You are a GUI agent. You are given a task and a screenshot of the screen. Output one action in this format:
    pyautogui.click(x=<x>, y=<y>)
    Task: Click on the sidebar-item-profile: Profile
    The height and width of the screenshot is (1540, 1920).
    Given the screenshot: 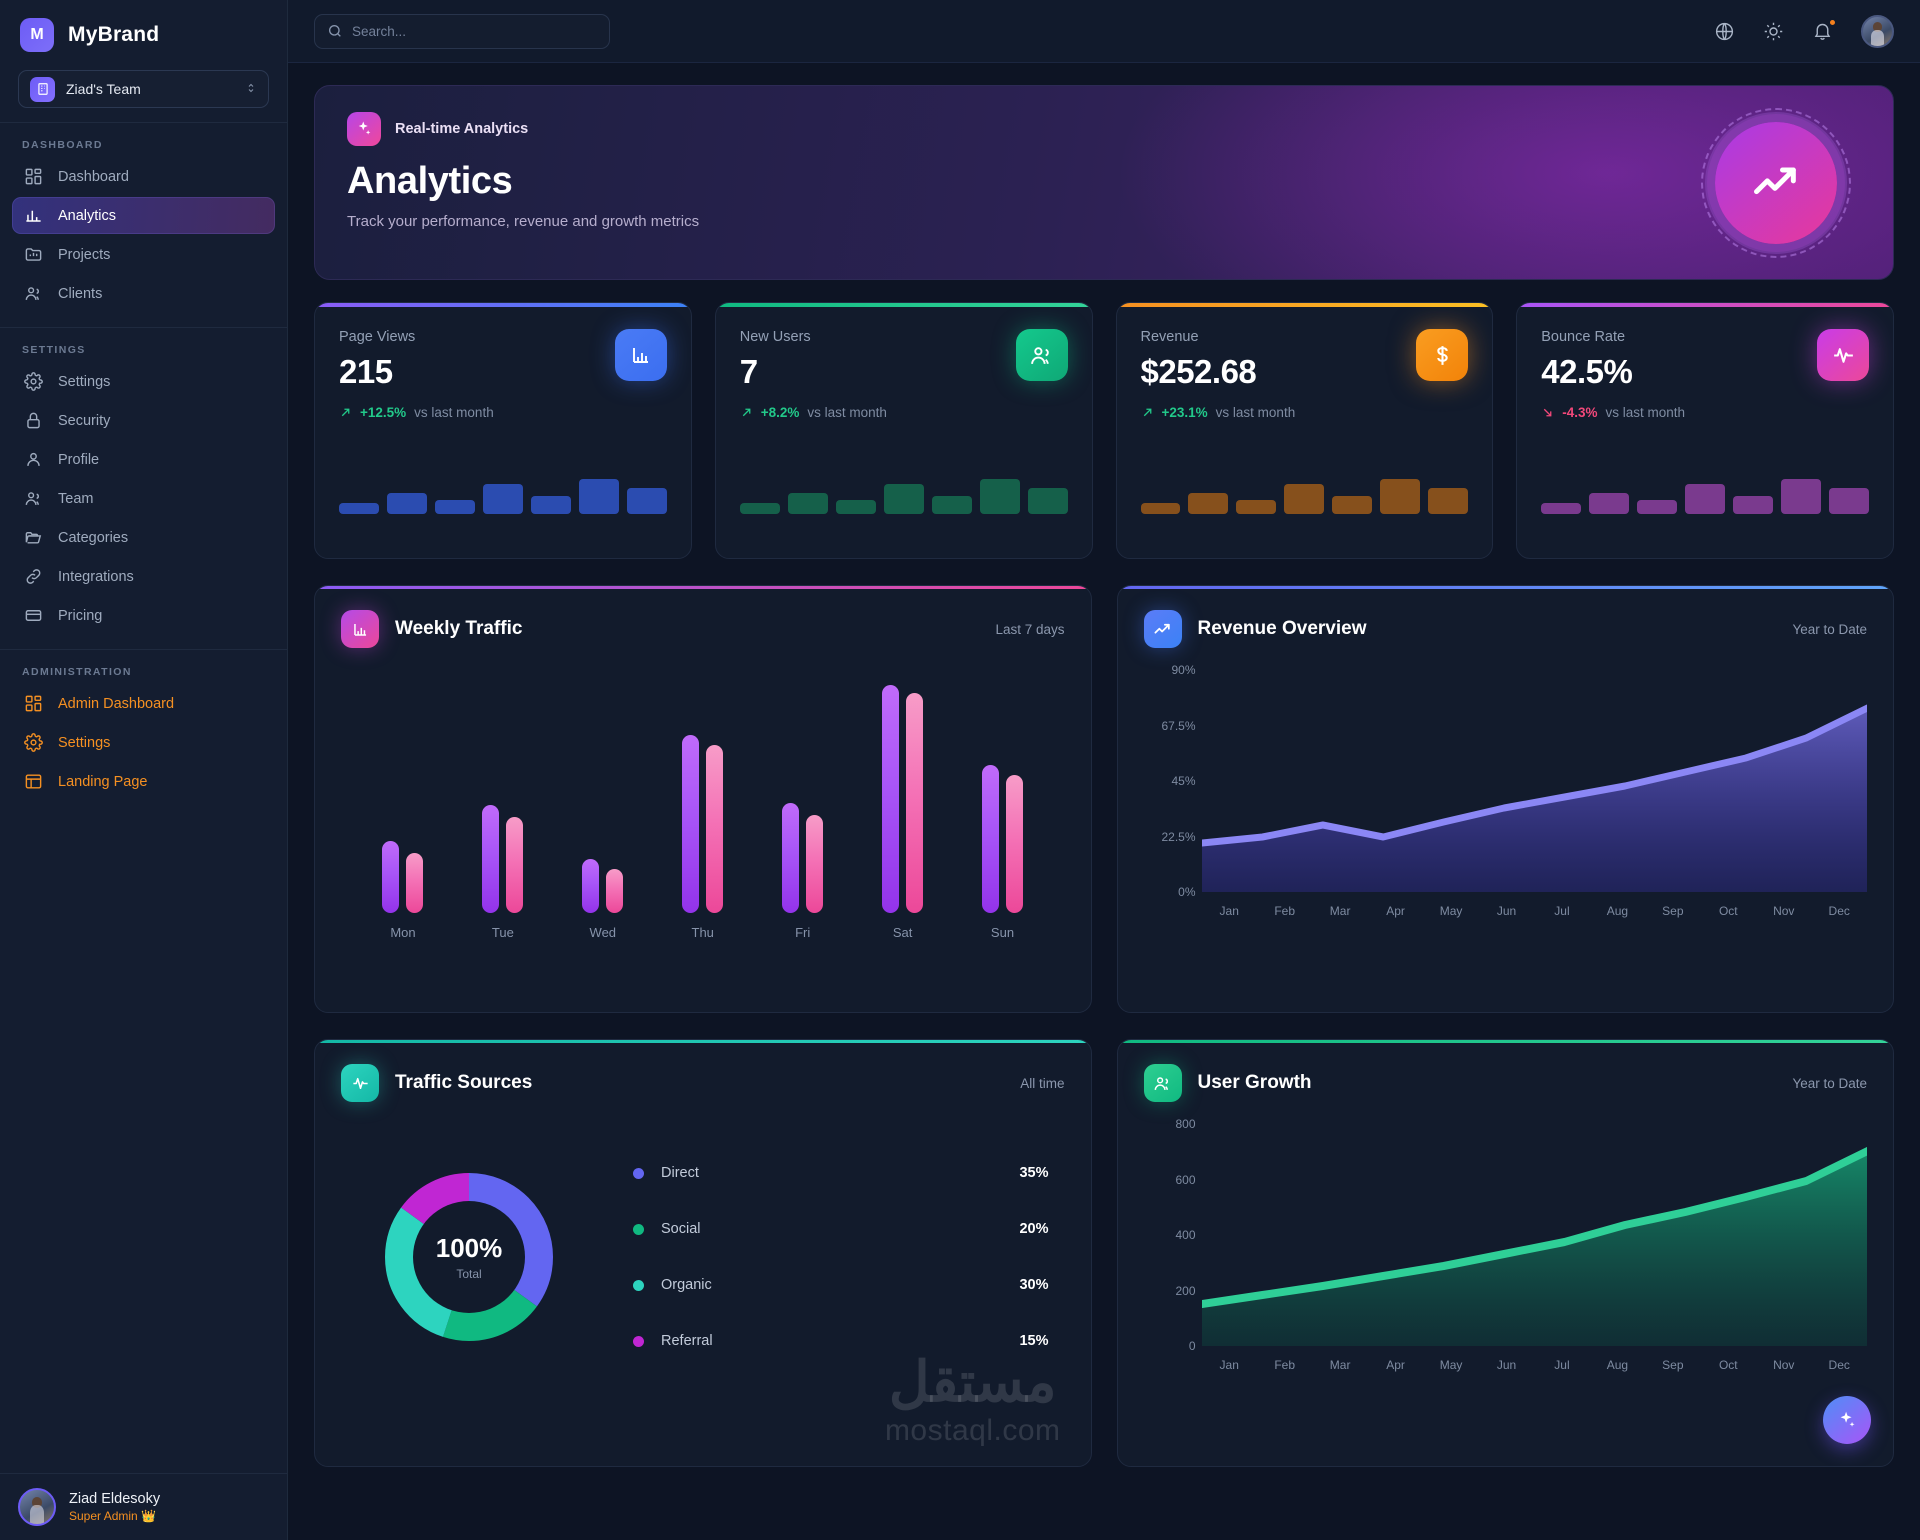 What is the action you would take?
    pyautogui.click(x=143, y=459)
    